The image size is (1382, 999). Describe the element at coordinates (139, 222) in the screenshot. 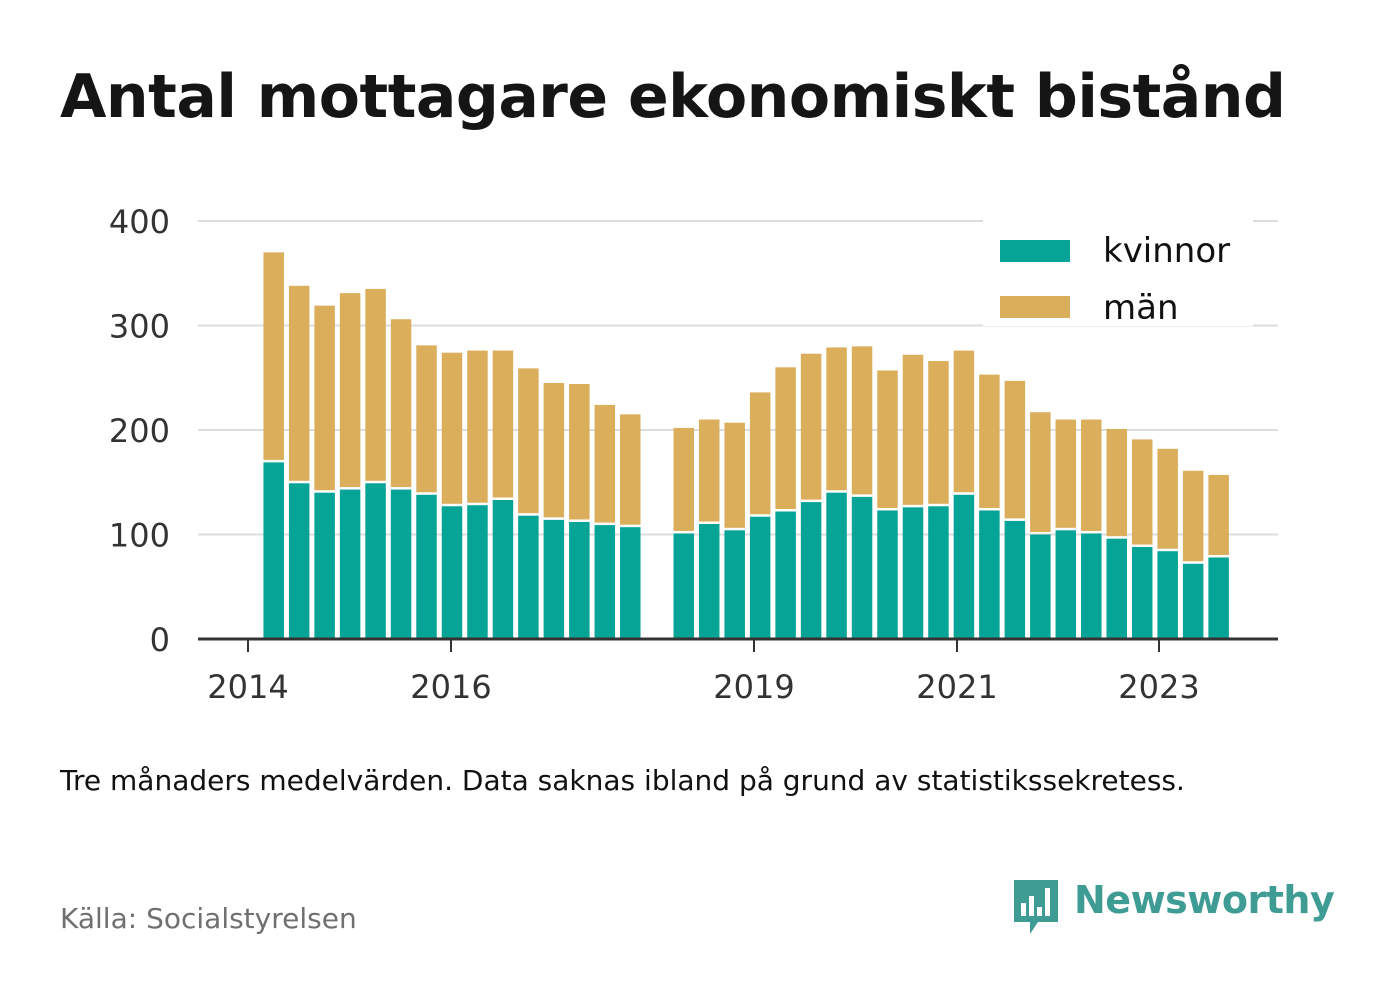

I see `y-tick-label: 400` at that location.